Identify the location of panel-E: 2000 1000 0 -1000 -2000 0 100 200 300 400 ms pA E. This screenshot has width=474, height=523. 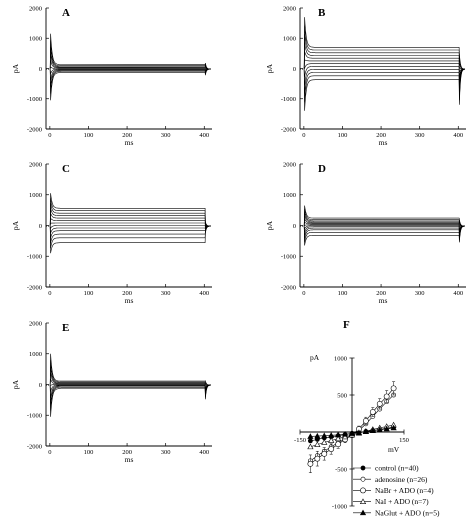
(111, 392).